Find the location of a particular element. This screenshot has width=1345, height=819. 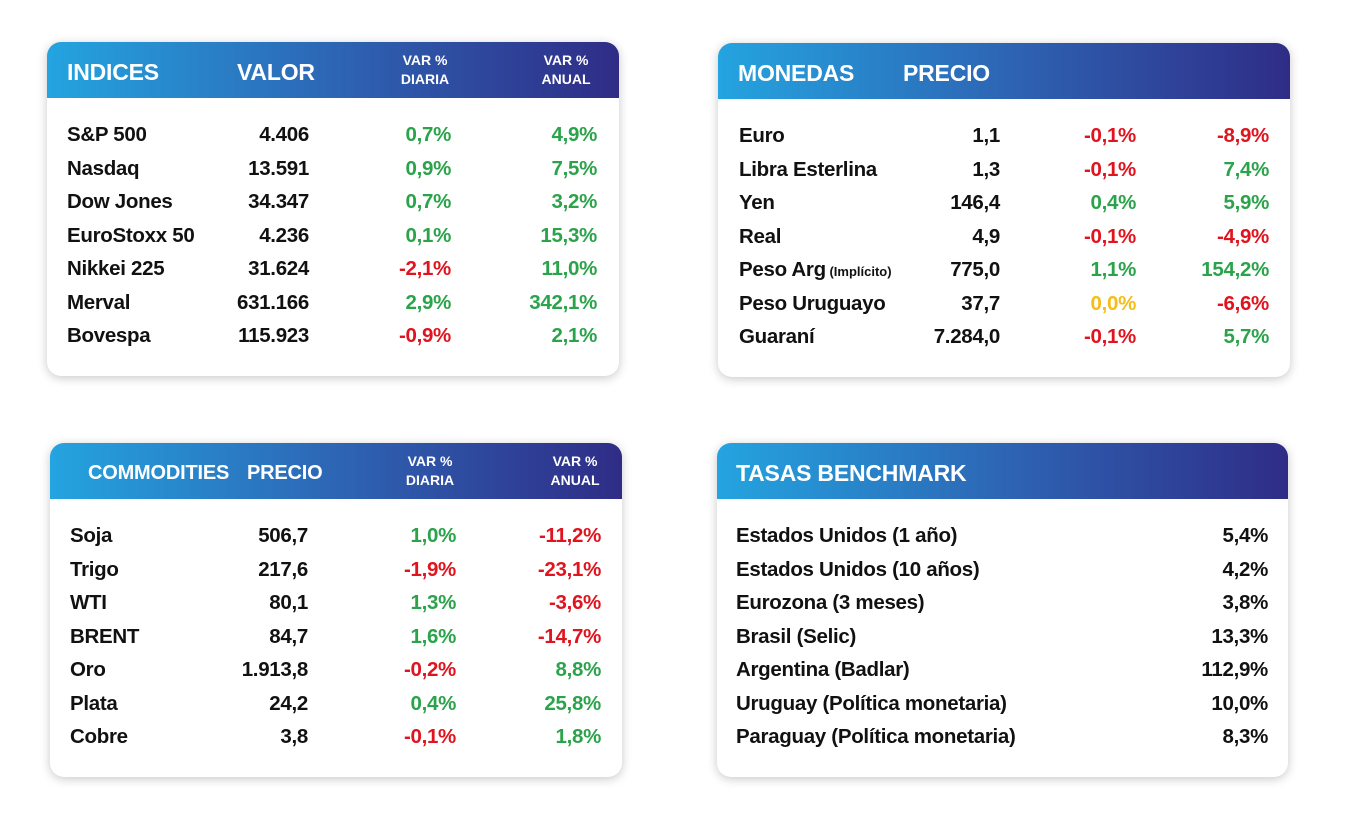

row-annual-change: -14,7% is located at coordinates (569, 636).